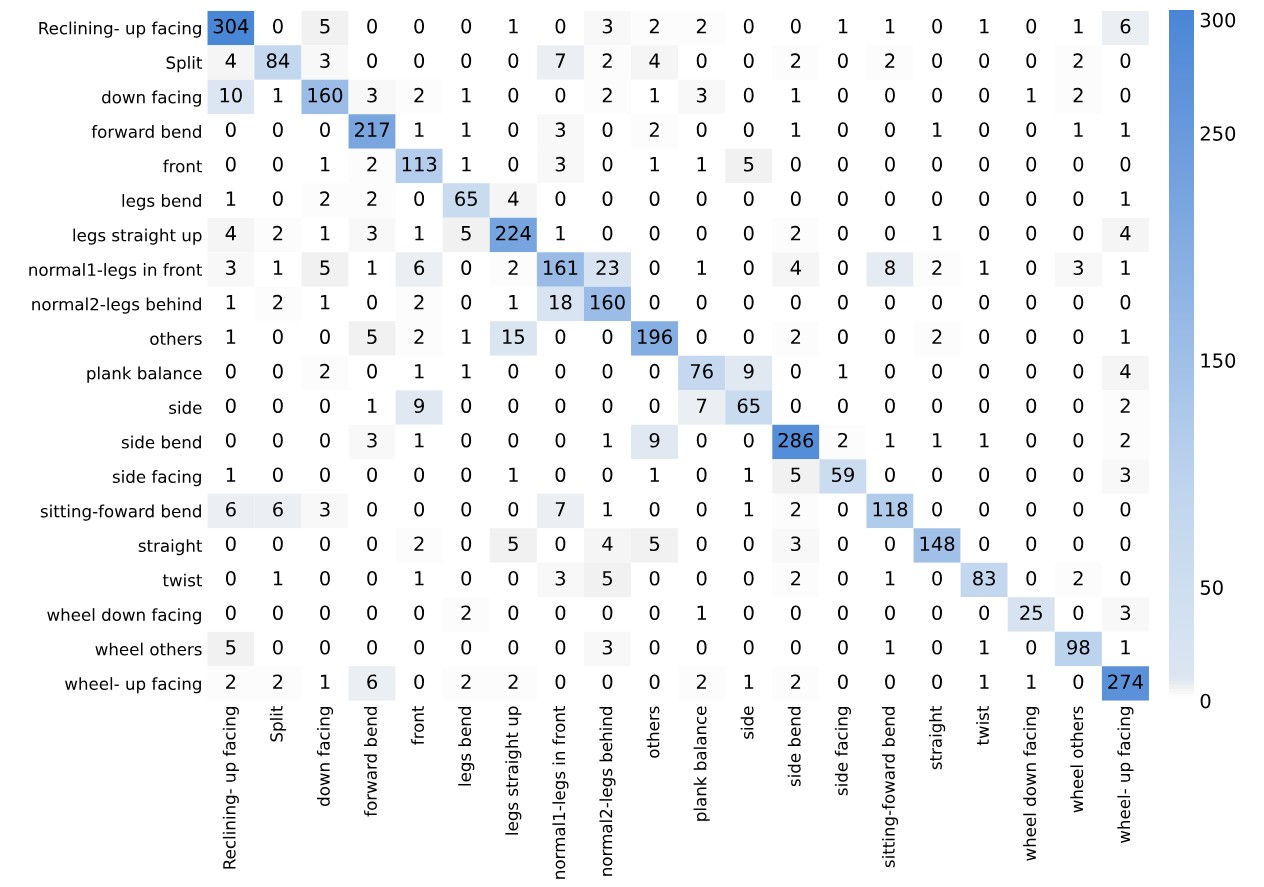 The height and width of the screenshot is (887, 1264). I want to click on data-label: 148, so click(937, 544).